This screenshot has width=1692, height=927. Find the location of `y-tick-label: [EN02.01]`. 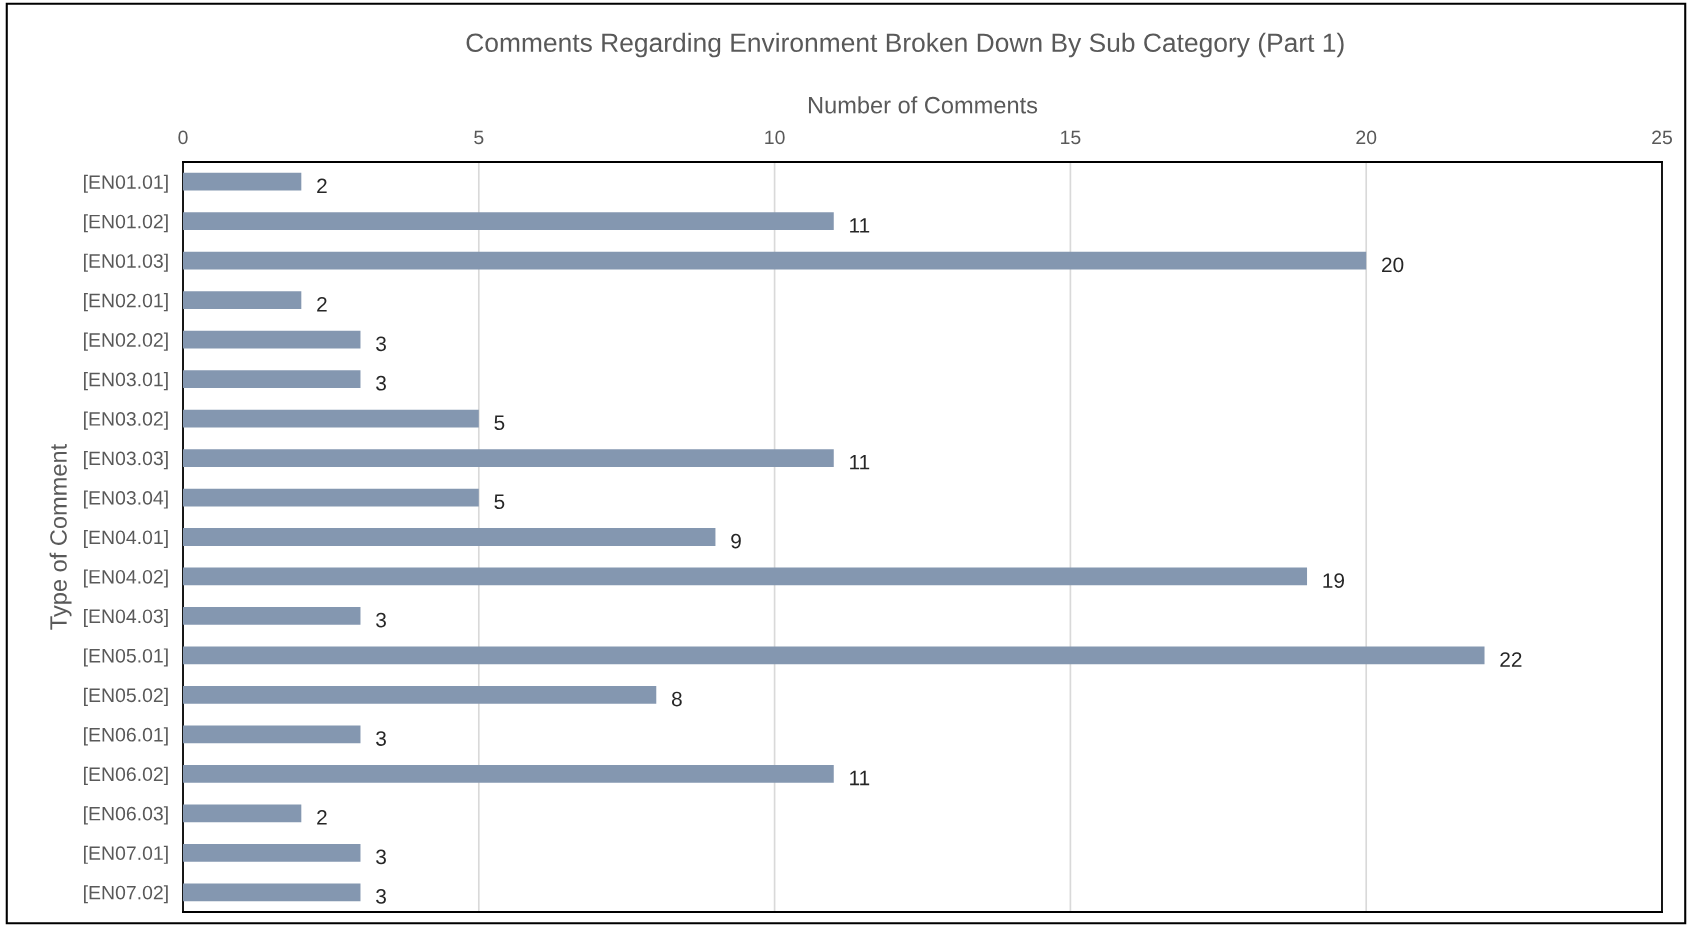

y-tick-label: [EN02.01] is located at coordinates (126, 302).